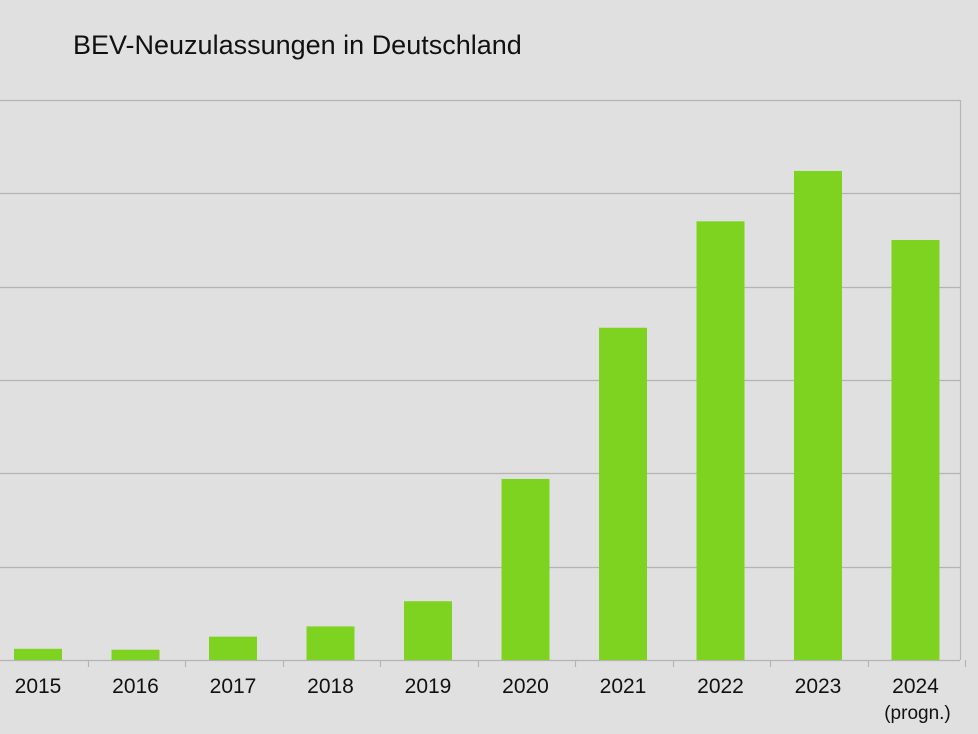  Describe the element at coordinates (233, 648) in the screenshot. I see `bar-2017` at that location.